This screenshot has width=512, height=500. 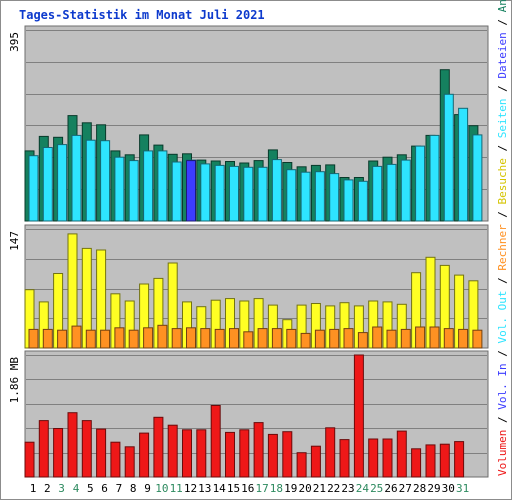 What do you see at coordinates (176, 488) in the screenshot?
I see `x-tick-label-11: 11` at bounding box center [176, 488].